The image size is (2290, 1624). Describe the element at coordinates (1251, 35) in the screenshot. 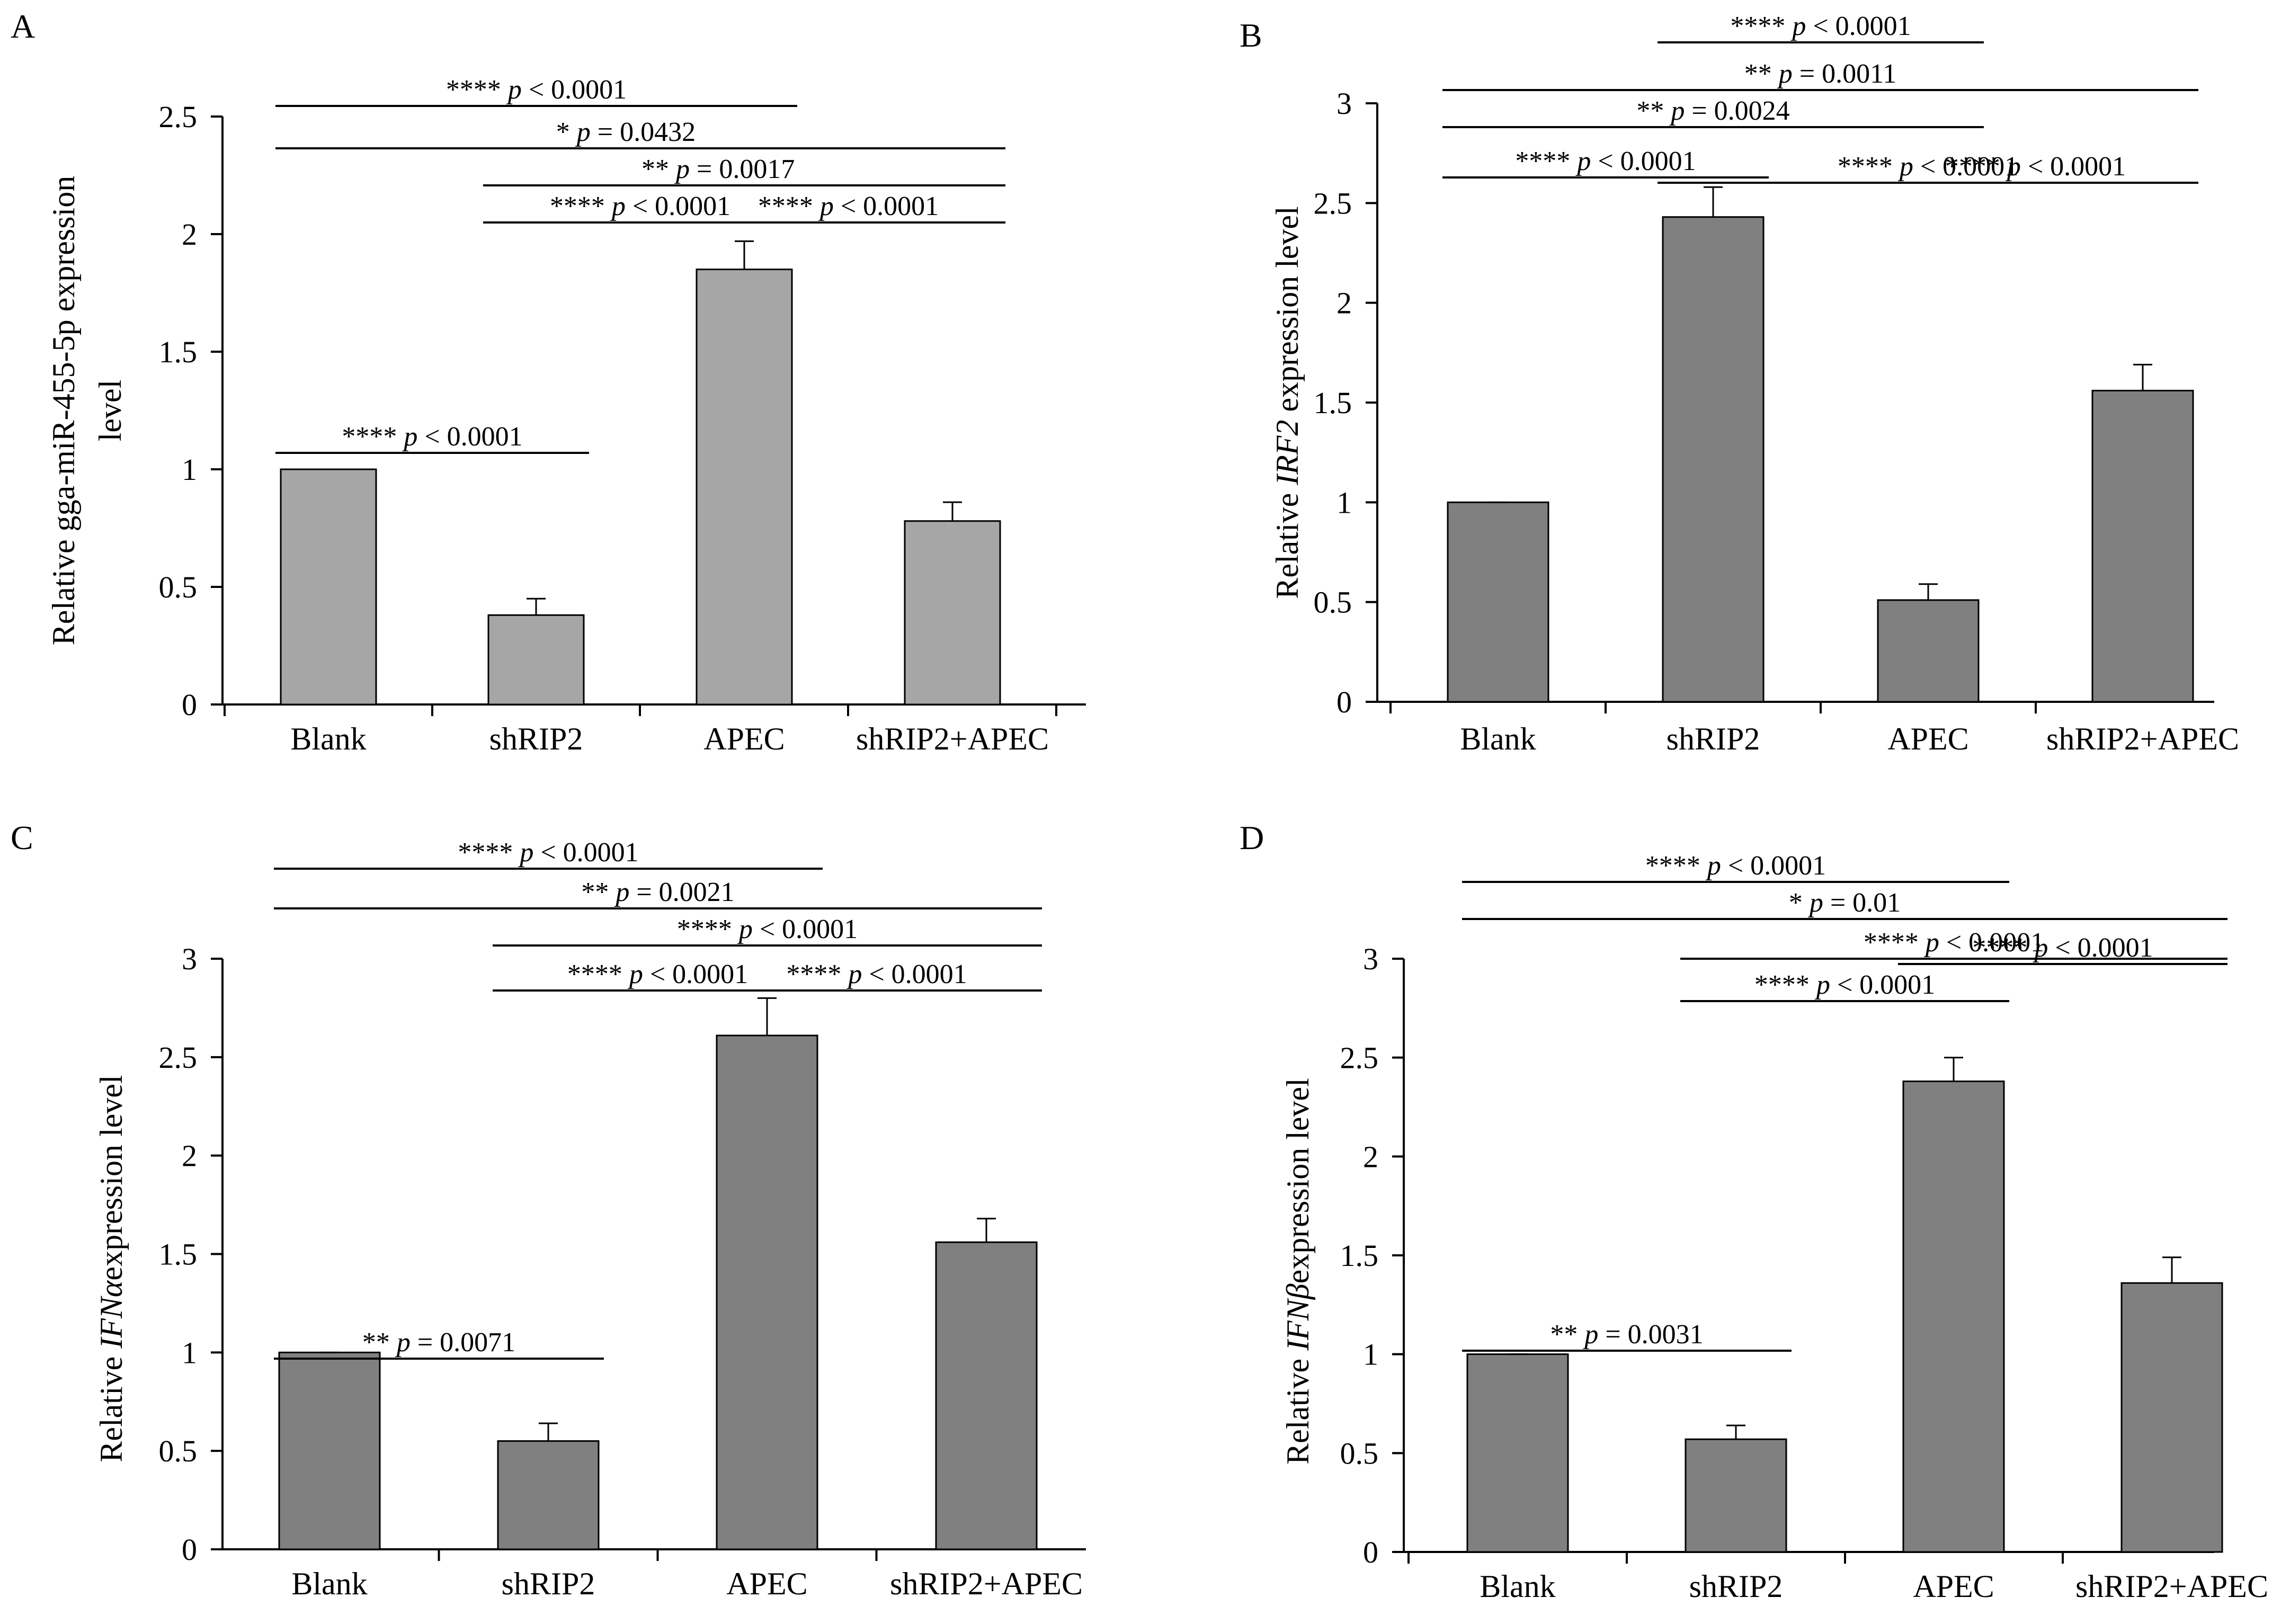

I see `panel-label-b: B` at that location.